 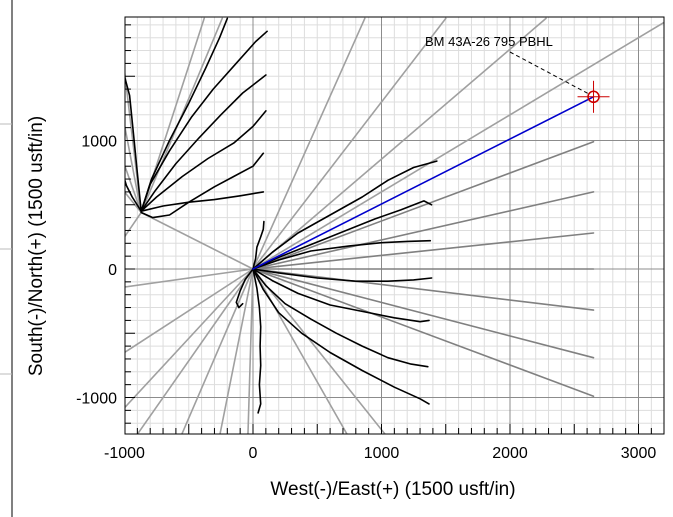 I want to click on y-tick-label: 0, so click(x=112, y=270).